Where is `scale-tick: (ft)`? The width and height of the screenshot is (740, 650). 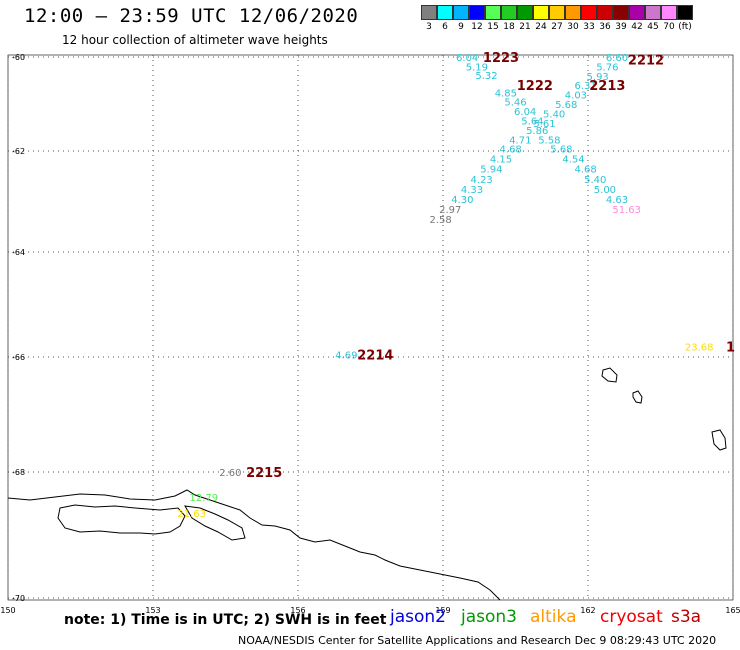 scale-tick: (ft) is located at coordinates (685, 27).